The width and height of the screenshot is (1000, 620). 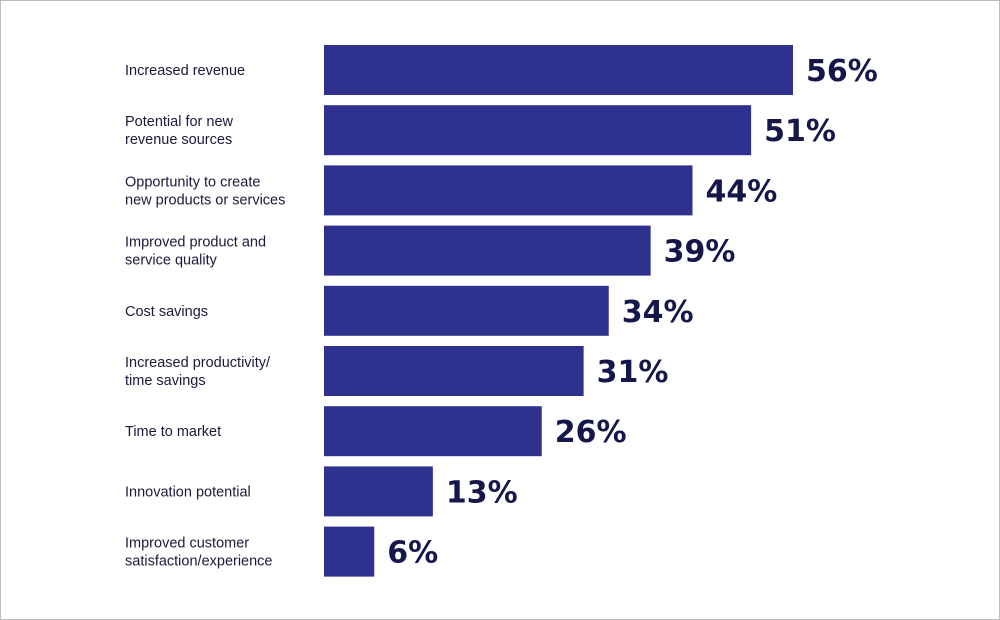 What do you see at coordinates (205, 200) in the screenshot?
I see `category-label-line: new products or services` at bounding box center [205, 200].